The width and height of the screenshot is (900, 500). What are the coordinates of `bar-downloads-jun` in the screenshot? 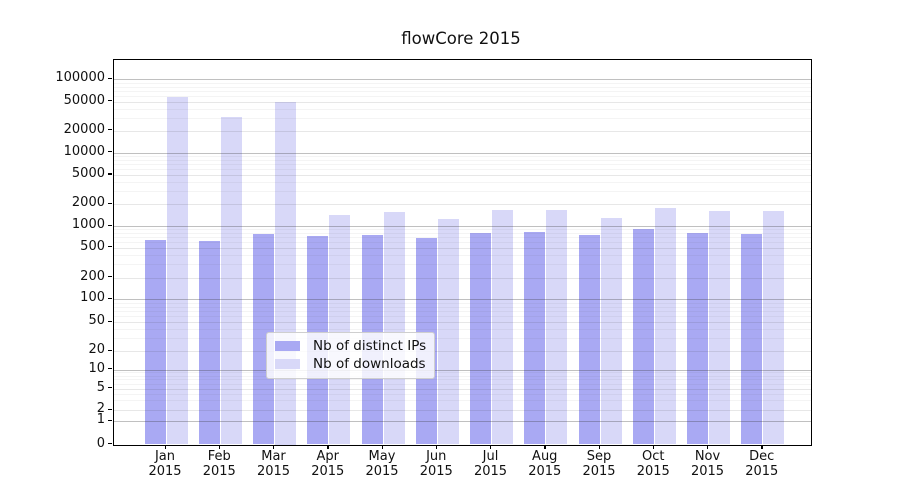 It's located at (448, 332).